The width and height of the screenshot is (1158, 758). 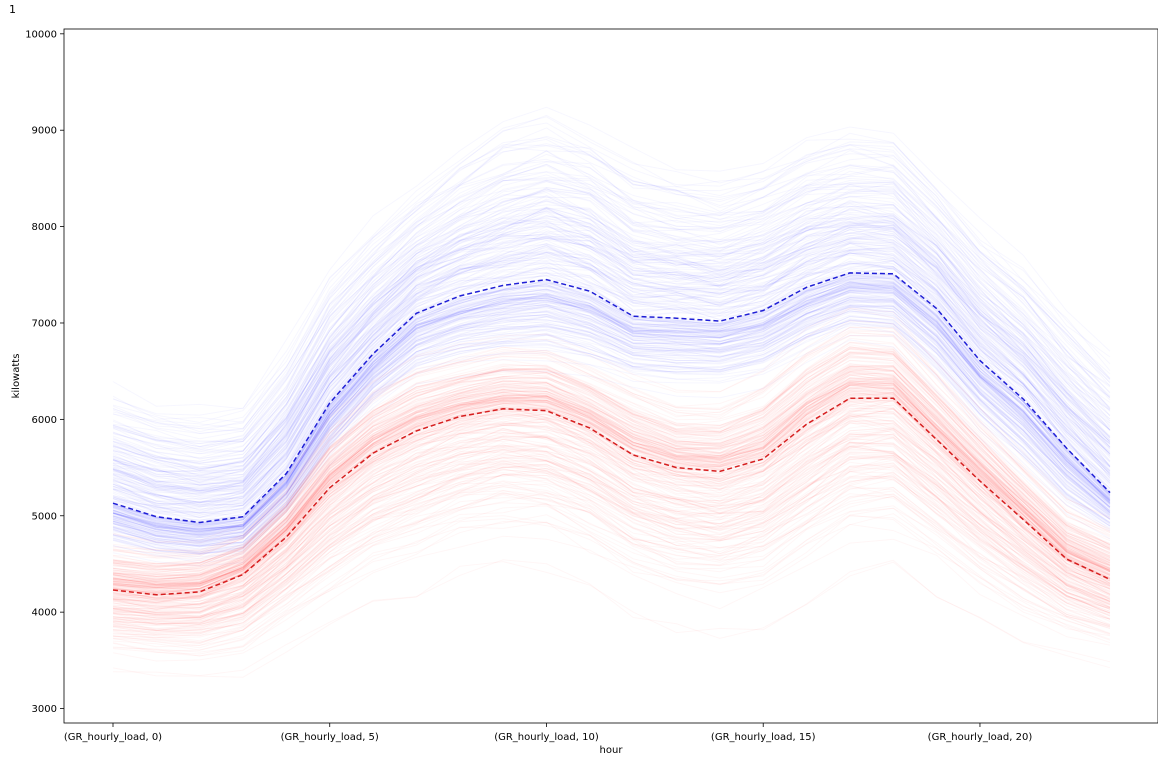 What do you see at coordinates (44, 323) in the screenshot?
I see `y-tick-label: 7000` at bounding box center [44, 323].